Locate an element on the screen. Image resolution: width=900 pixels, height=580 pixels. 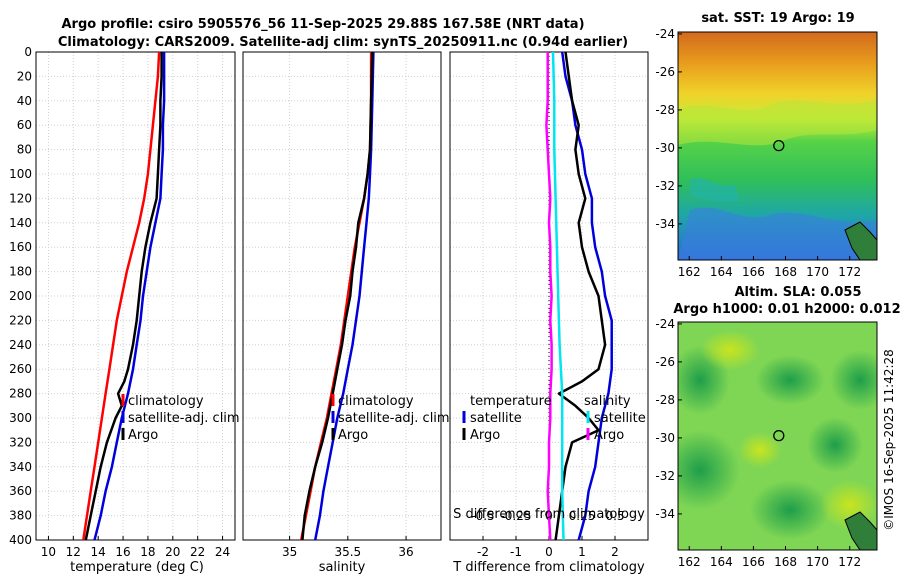
sst-cold-patch is located at coordinates (777, 233).